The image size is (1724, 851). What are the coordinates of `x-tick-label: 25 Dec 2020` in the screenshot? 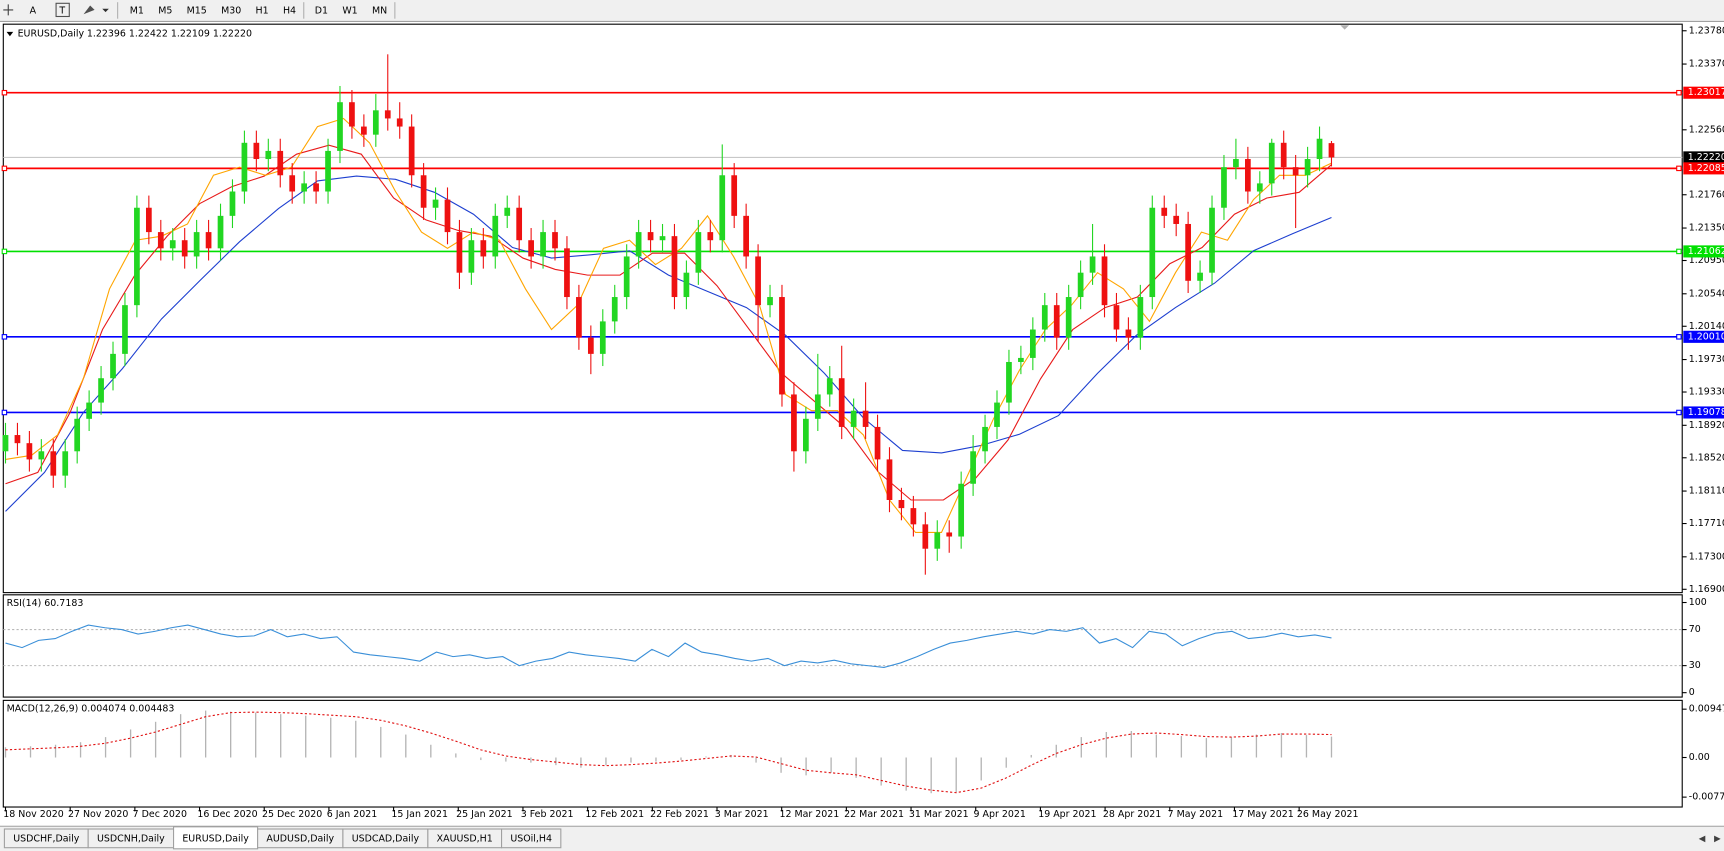 It's located at (292, 814).